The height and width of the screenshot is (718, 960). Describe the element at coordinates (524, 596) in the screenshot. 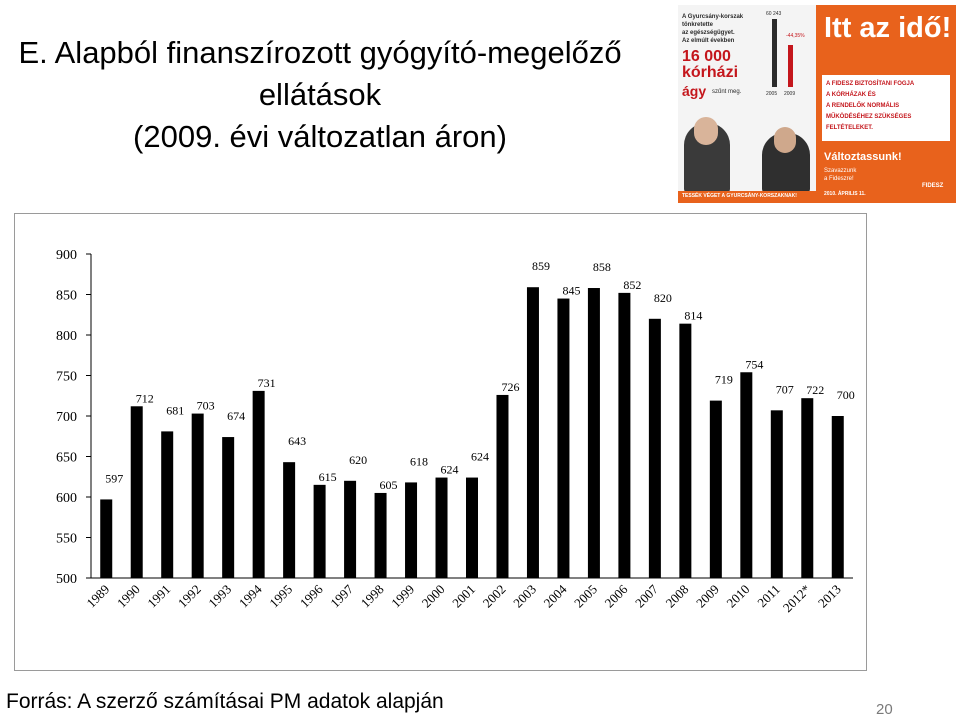

I see `x-tick-label: 2003` at that location.